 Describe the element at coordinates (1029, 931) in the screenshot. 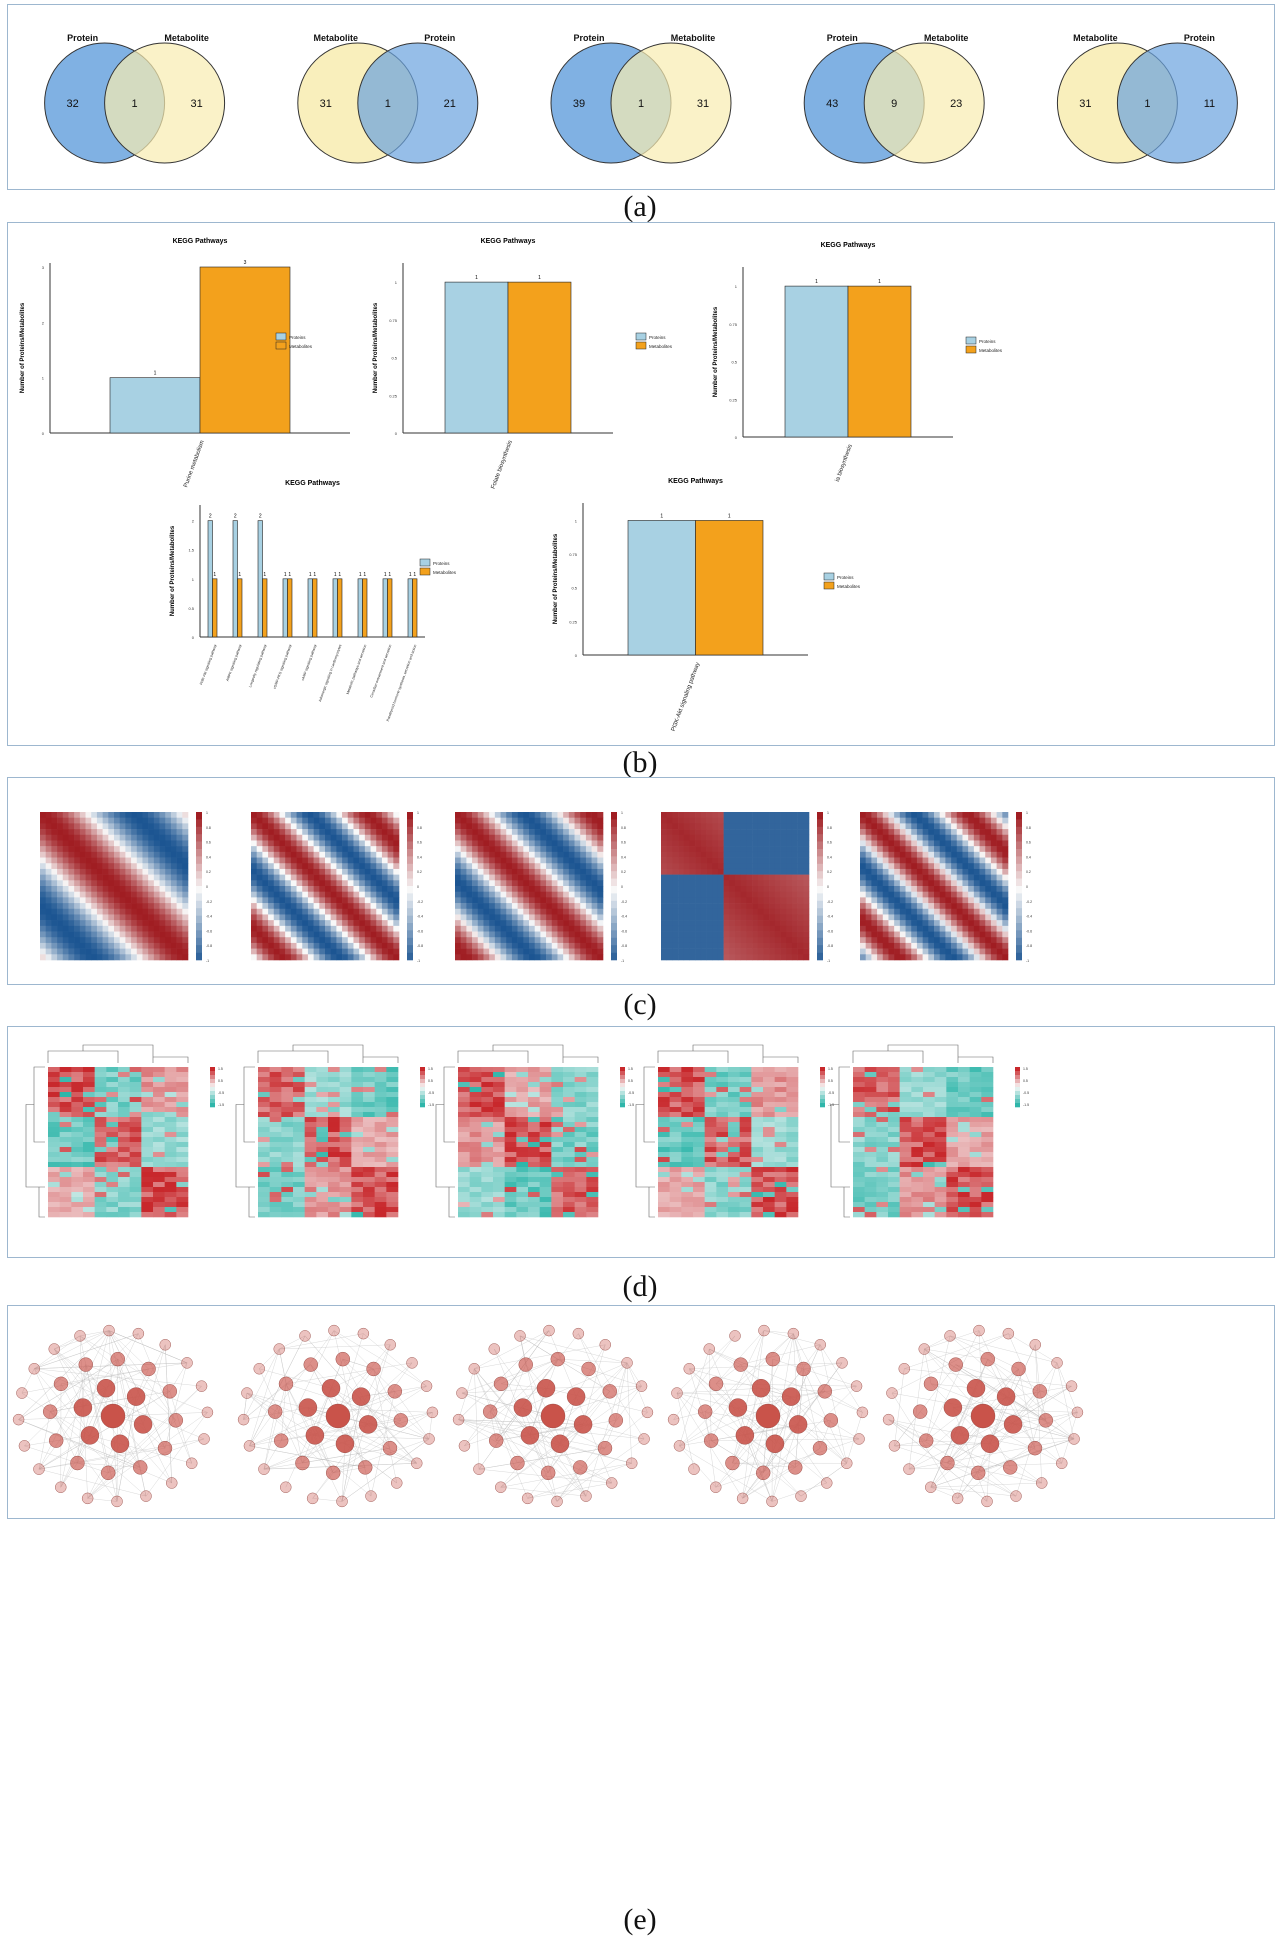

I see `colorbar-tick: -0.6` at that location.